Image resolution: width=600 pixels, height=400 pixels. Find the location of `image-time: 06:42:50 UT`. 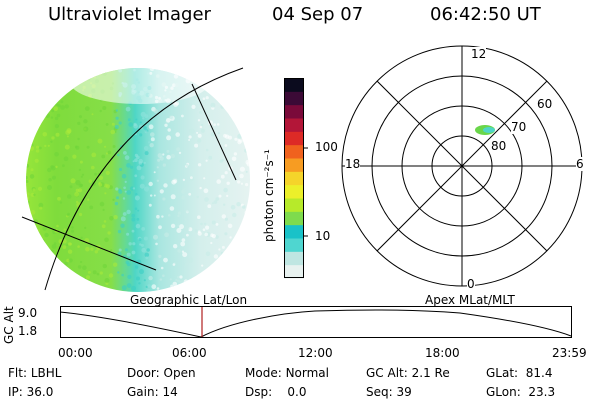

image-time: 06:42:50 UT is located at coordinates (485, 14).